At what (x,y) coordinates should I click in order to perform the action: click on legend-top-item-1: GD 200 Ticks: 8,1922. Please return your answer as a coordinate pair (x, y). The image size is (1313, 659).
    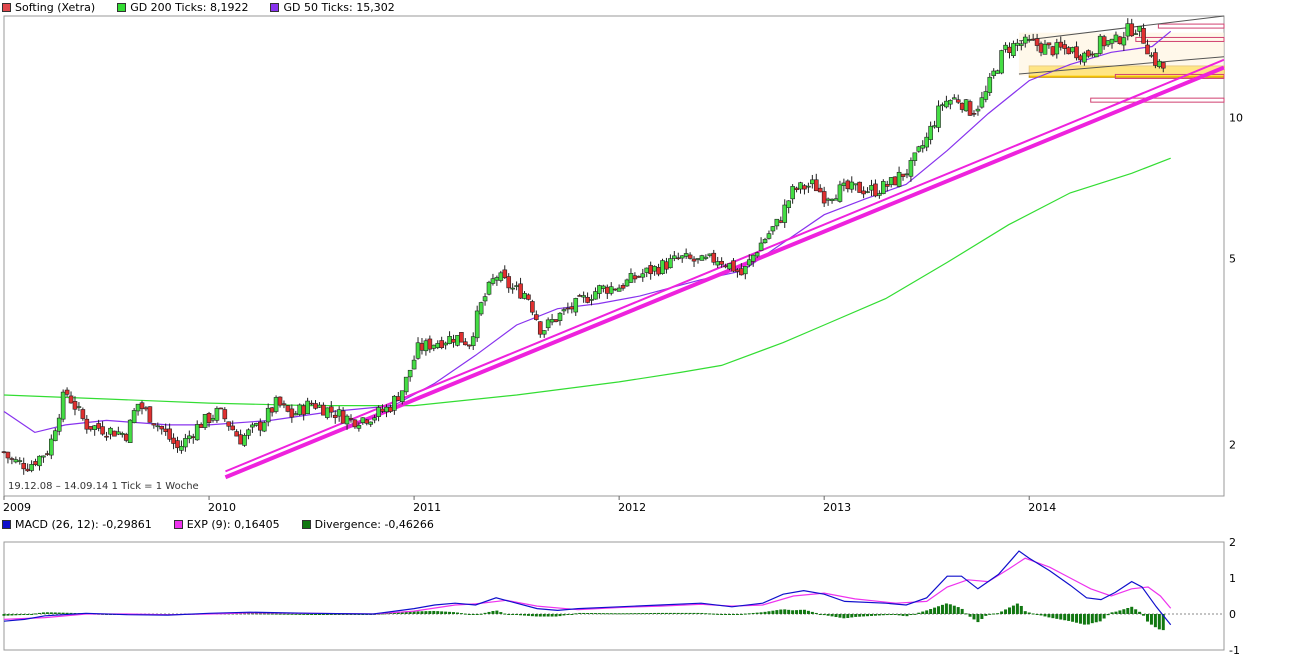
    Looking at the image, I should click on (182, 7).